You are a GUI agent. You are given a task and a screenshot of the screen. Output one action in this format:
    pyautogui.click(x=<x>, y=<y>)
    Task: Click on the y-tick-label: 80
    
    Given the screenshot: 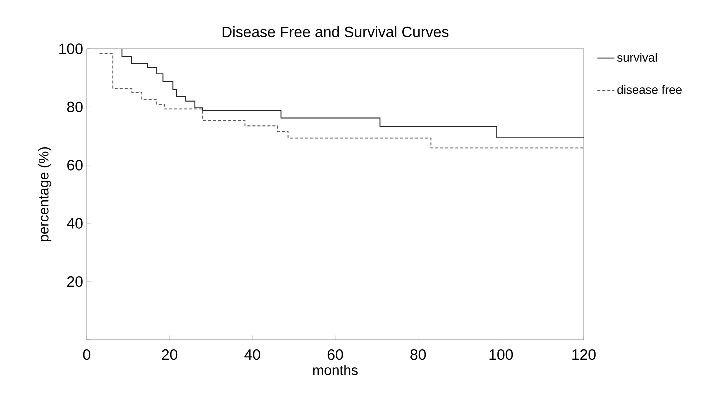 What is the action you would take?
    pyautogui.click(x=75, y=107)
    